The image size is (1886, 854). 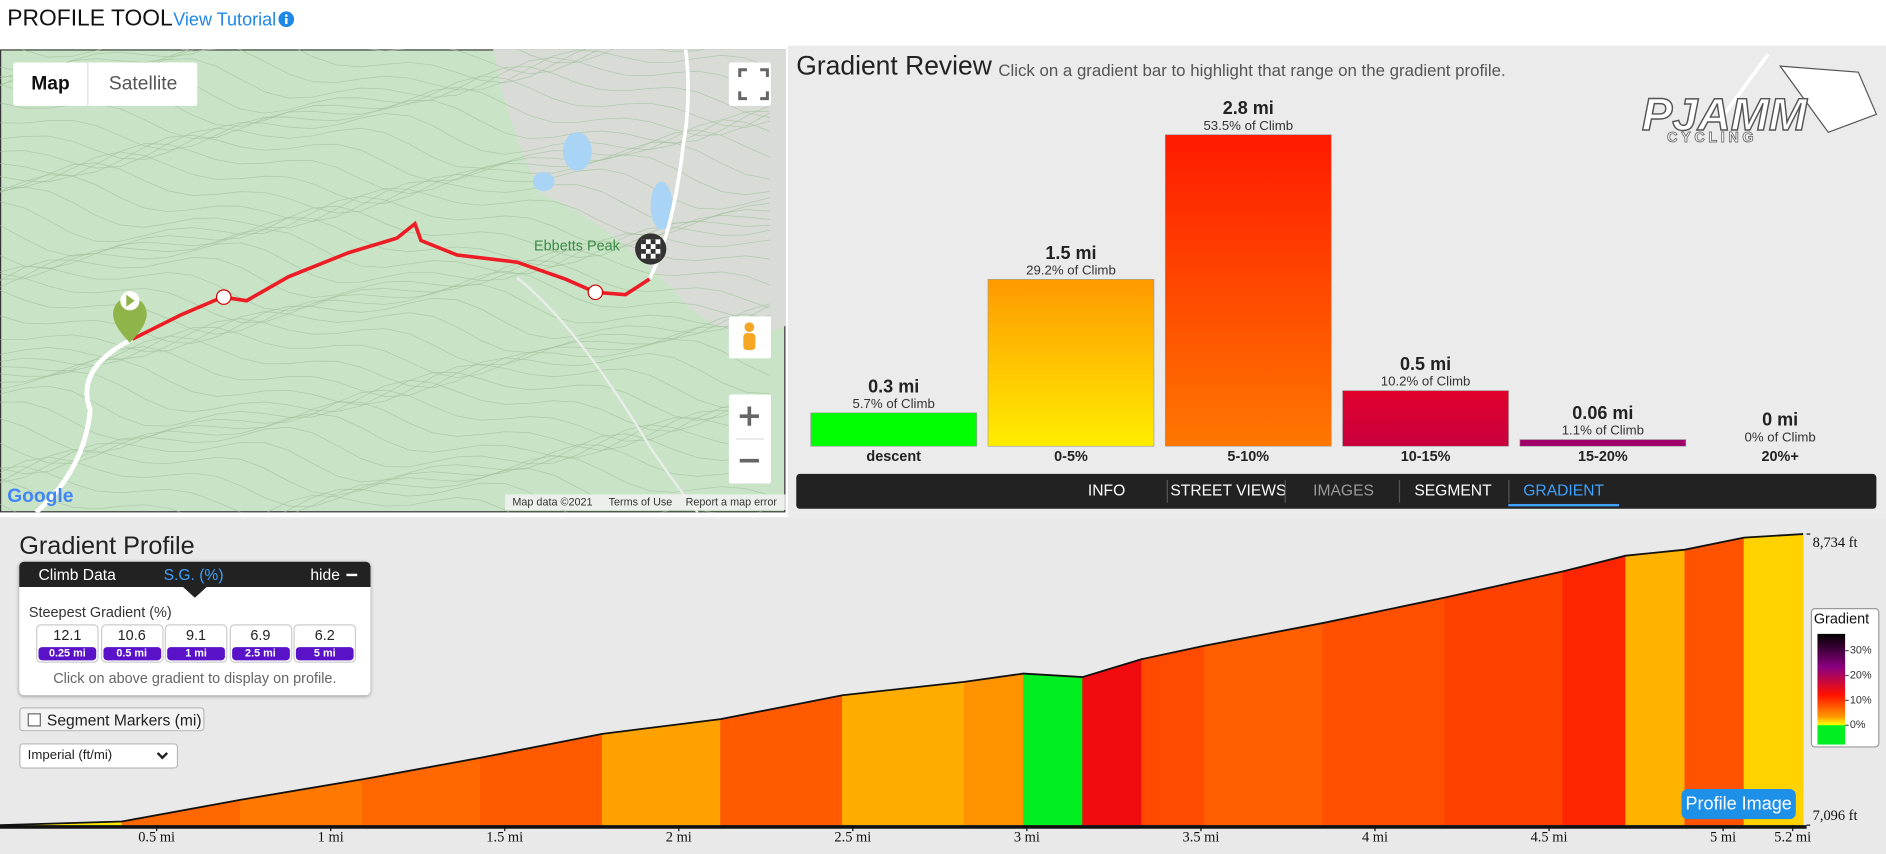 I want to click on attribution: Map data ©2021, so click(x=552, y=503).